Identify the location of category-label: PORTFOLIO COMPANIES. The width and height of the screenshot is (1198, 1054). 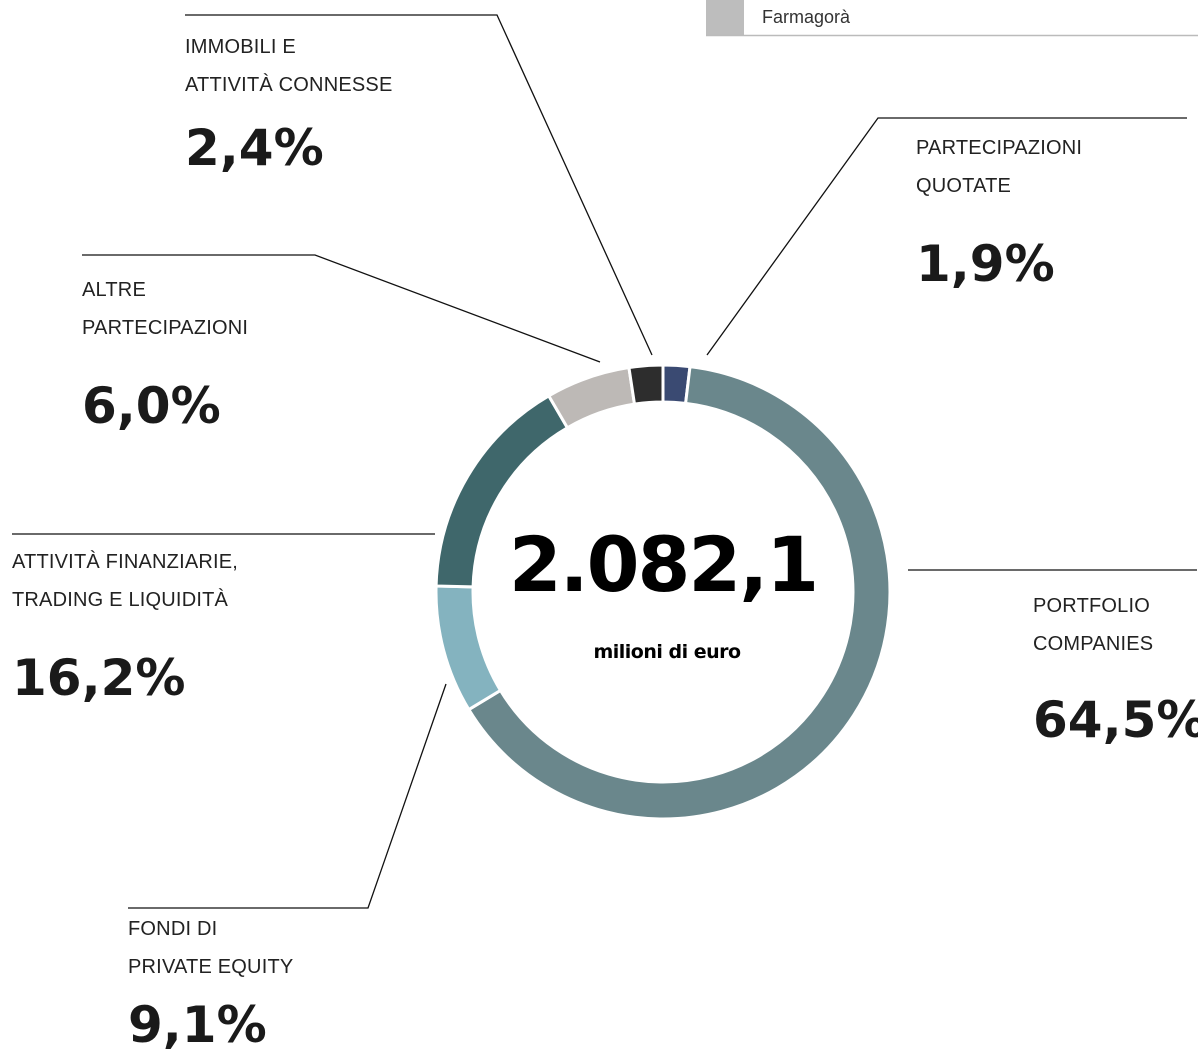
(1093, 625).